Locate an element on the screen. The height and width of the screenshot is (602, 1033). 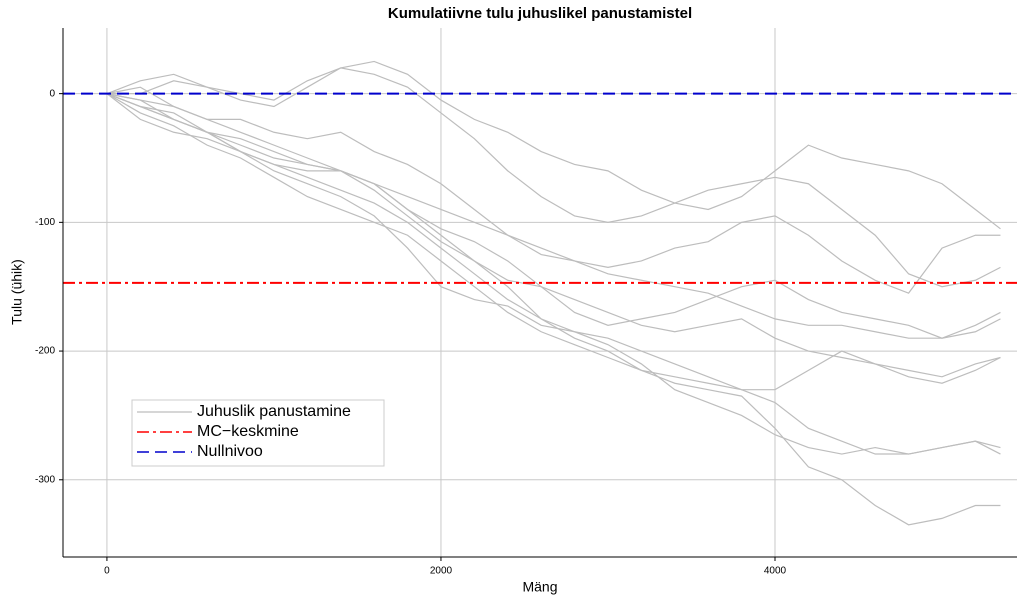
y-tick-label: -100 is located at coordinates (45, 222).